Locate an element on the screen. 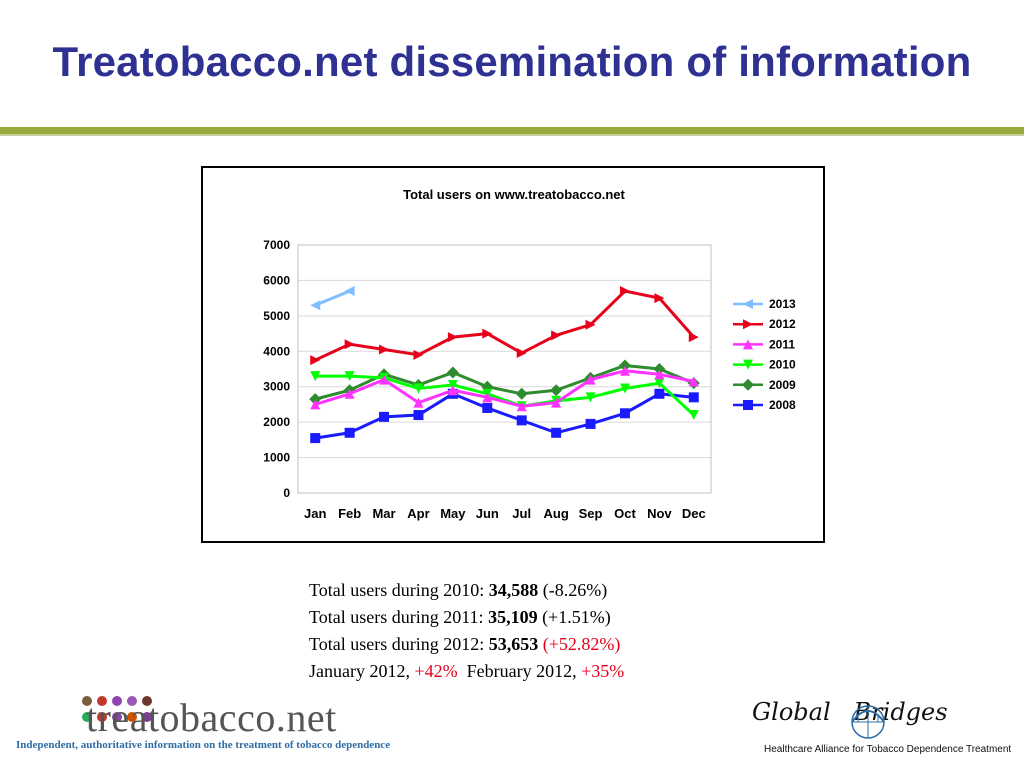 The height and width of the screenshot is (768, 1024). legend-label-2010: 2010 is located at coordinates (782, 365).